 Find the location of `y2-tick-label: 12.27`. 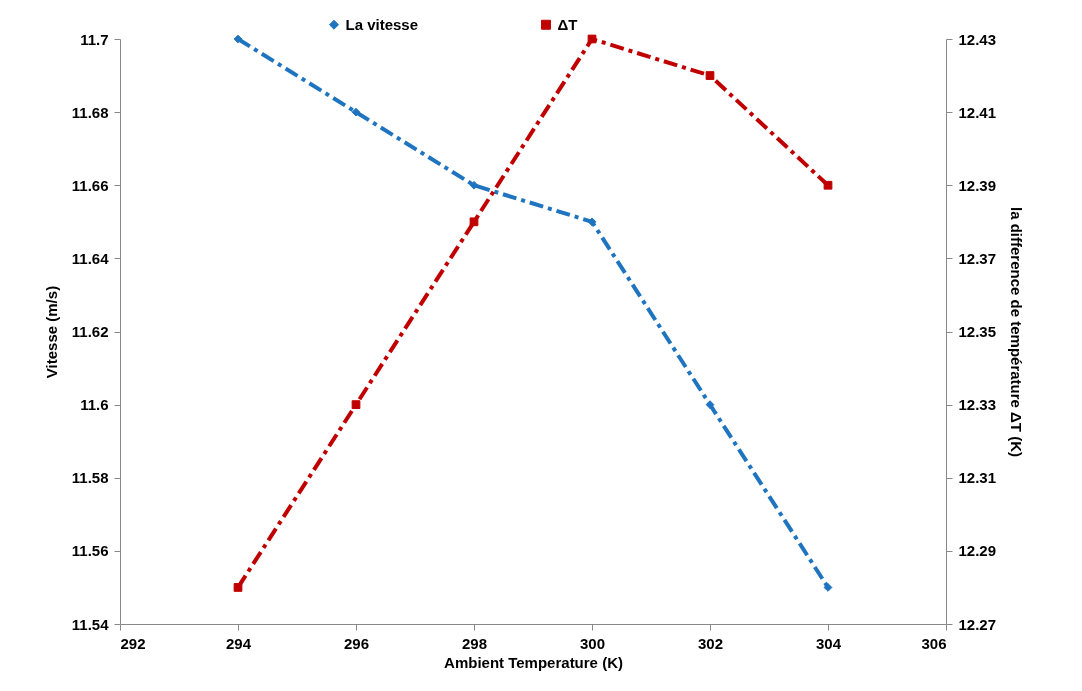

y2-tick-label: 12.27 is located at coordinates (977, 624).